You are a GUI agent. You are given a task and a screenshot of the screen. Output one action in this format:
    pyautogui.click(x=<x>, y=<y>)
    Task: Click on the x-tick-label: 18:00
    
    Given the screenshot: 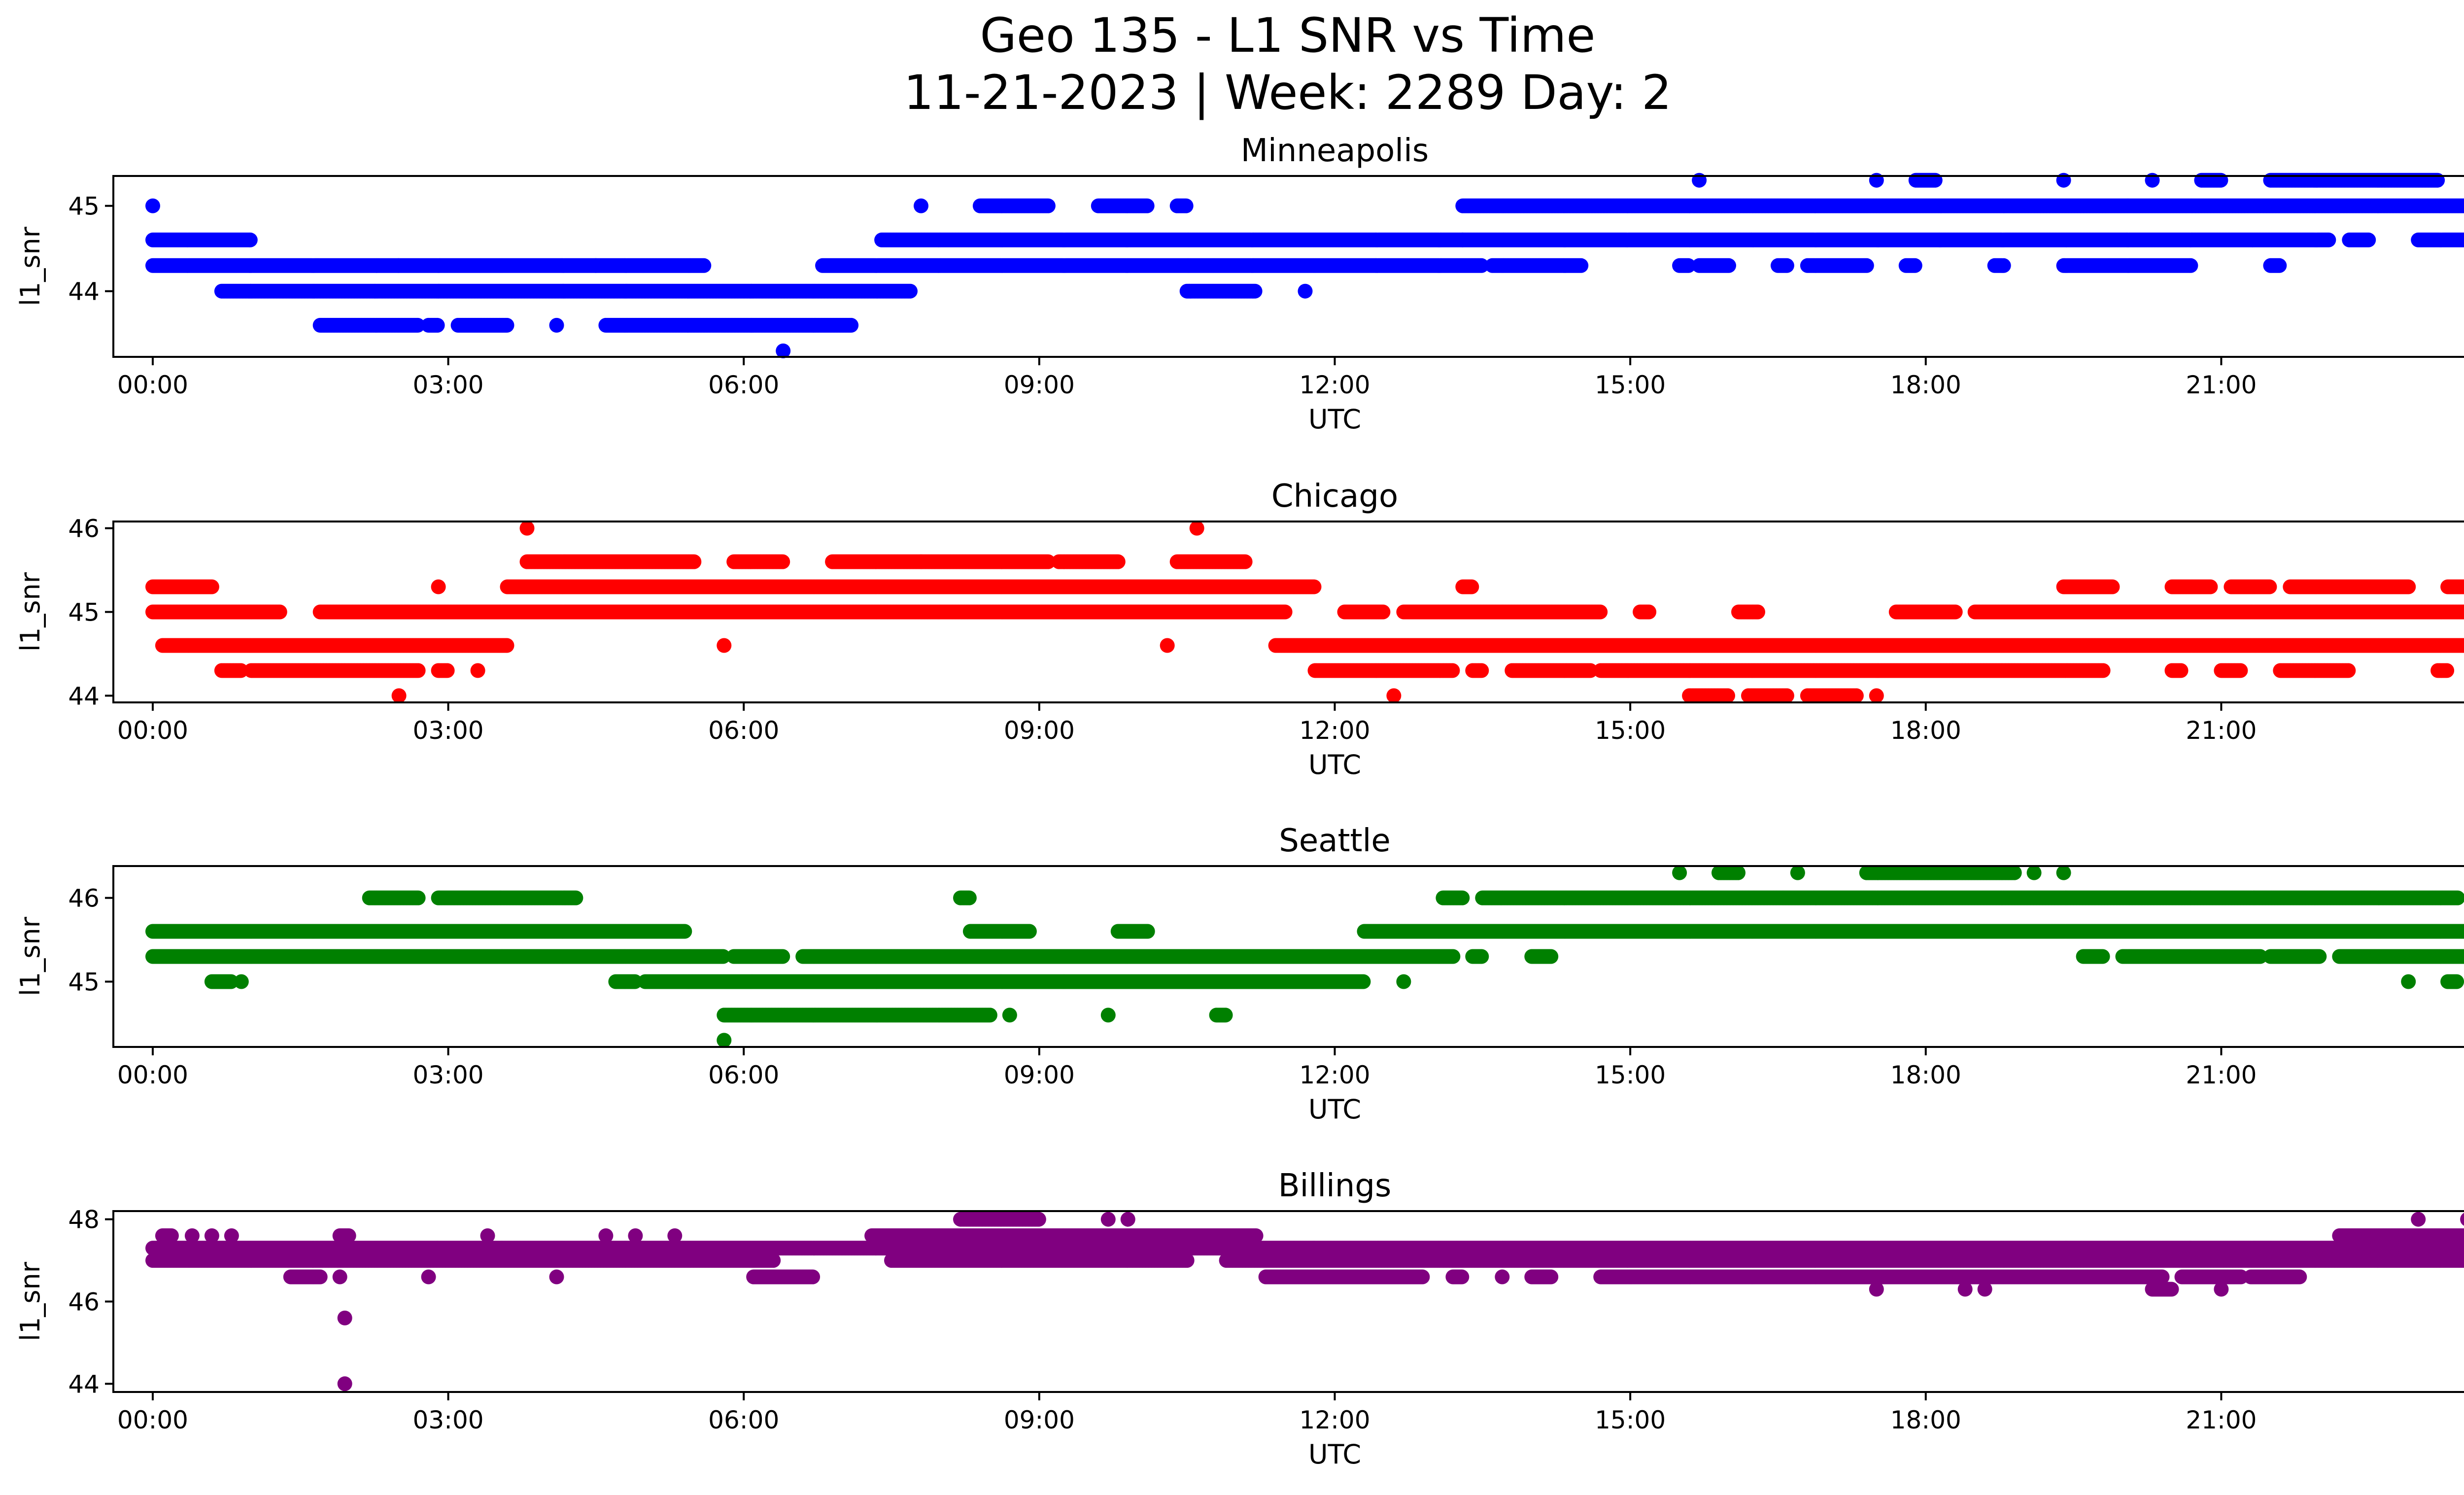 What is the action you would take?
    pyautogui.click(x=1925, y=385)
    